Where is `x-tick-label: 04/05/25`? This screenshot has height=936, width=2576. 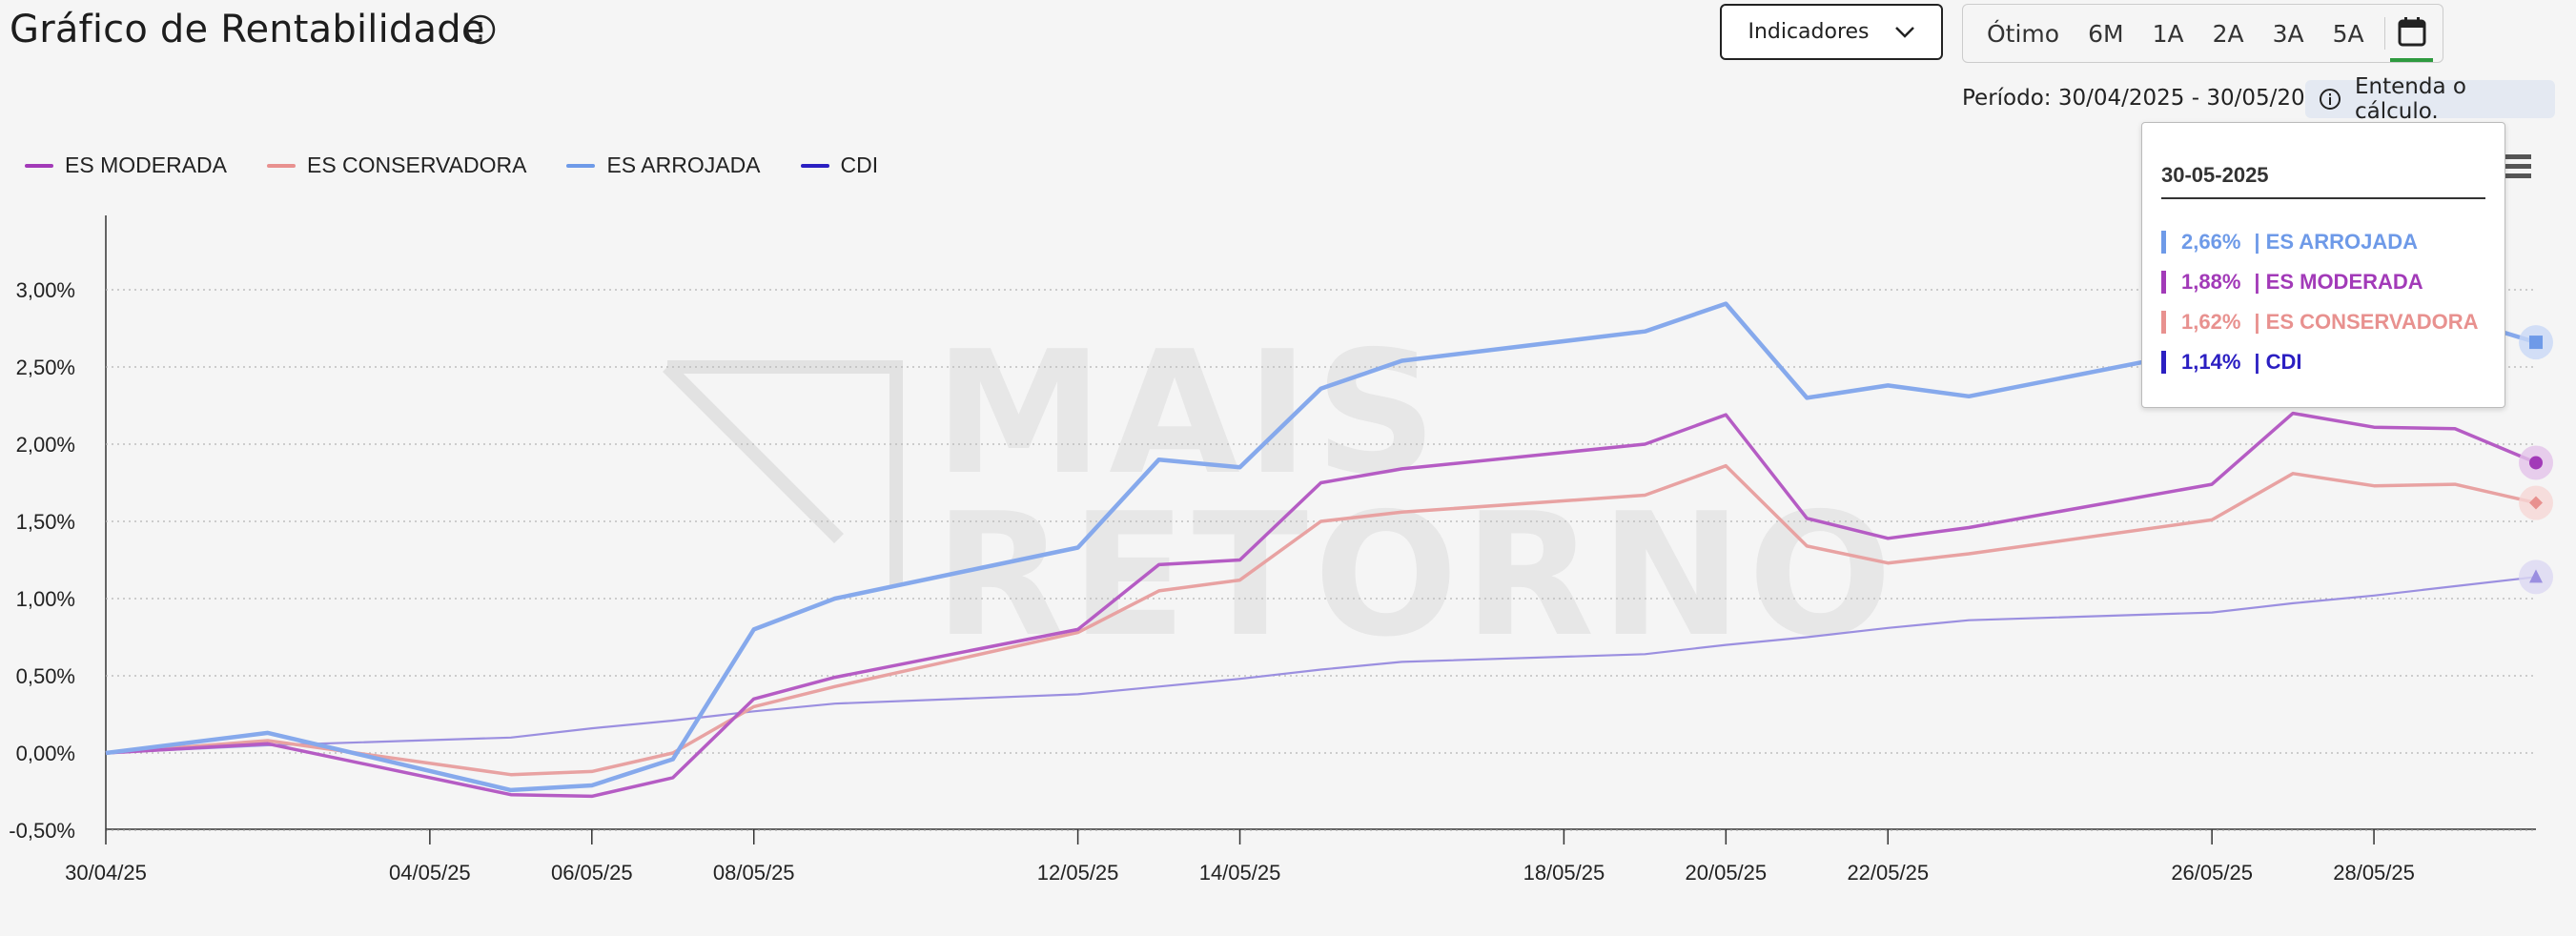
x-tick-label: 04/05/25 is located at coordinates (430, 873).